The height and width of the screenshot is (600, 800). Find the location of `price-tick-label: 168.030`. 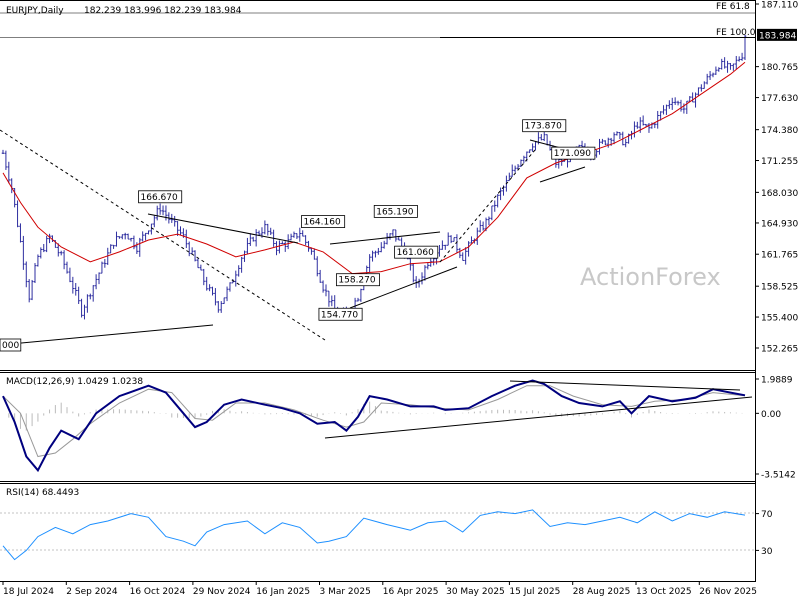

price-tick-label: 168.030 is located at coordinates (779, 194).